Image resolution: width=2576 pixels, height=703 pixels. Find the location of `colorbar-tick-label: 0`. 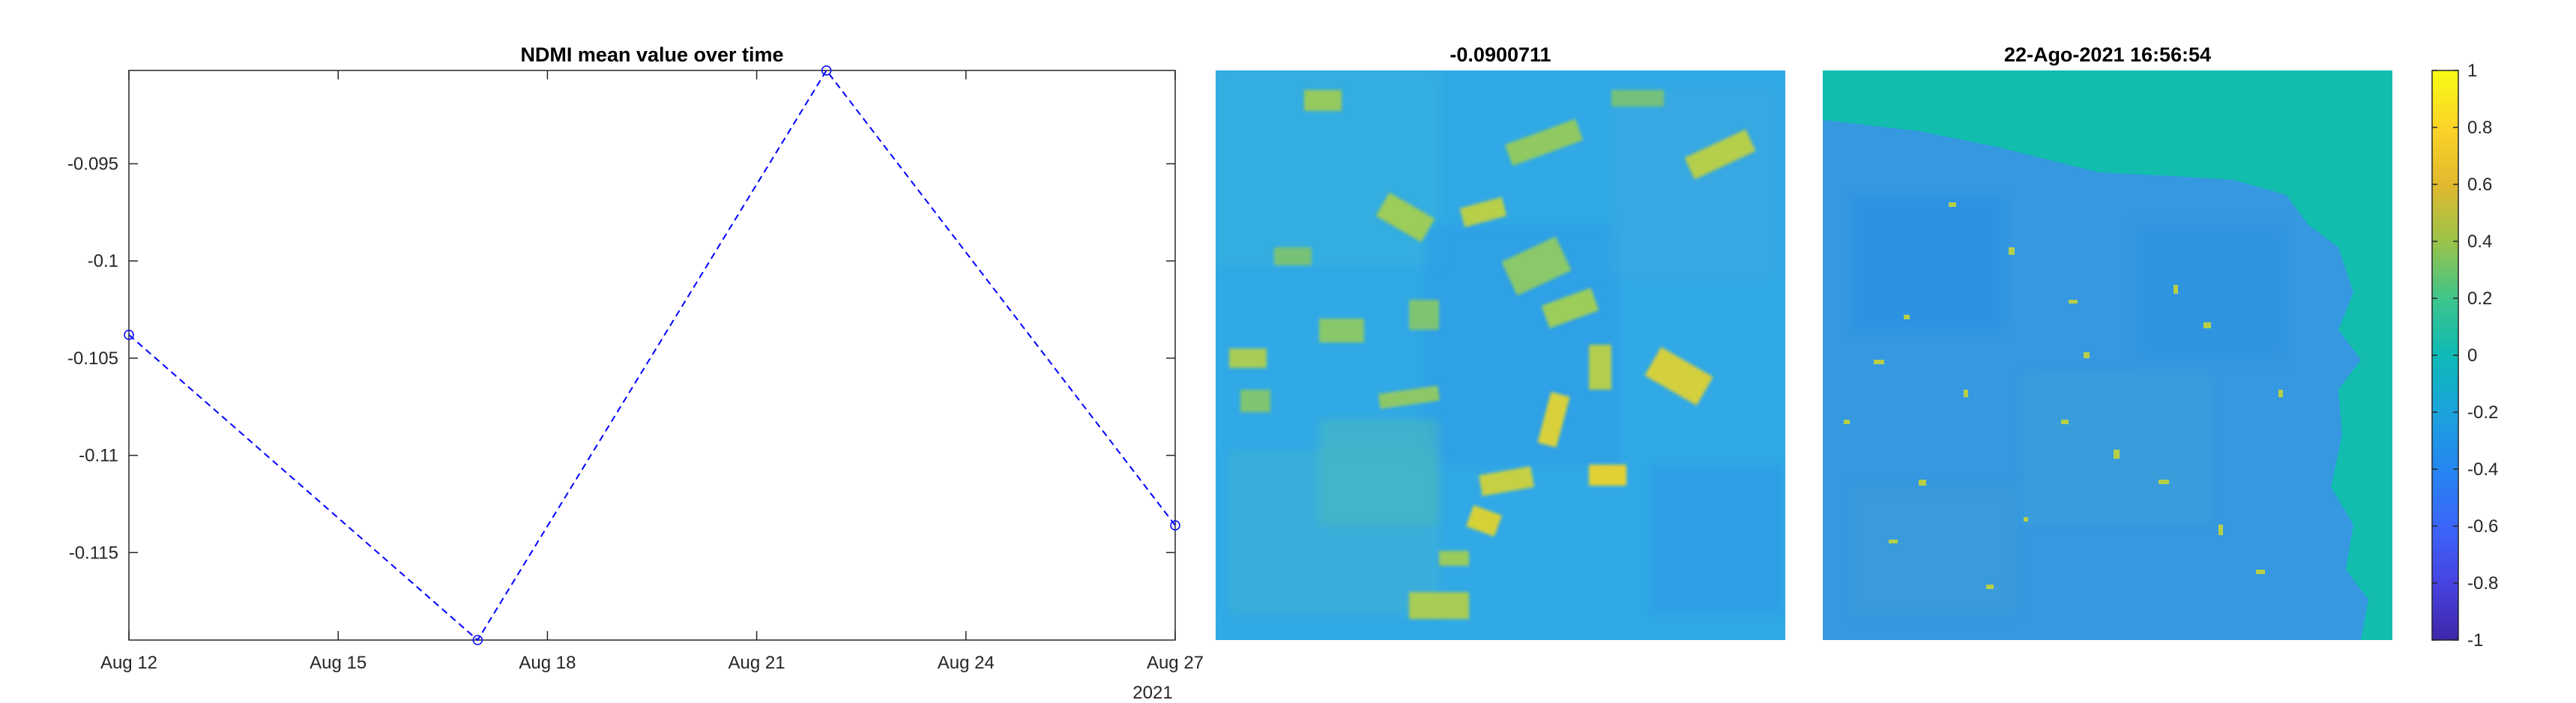

colorbar-tick-label: 0 is located at coordinates (2472, 356).